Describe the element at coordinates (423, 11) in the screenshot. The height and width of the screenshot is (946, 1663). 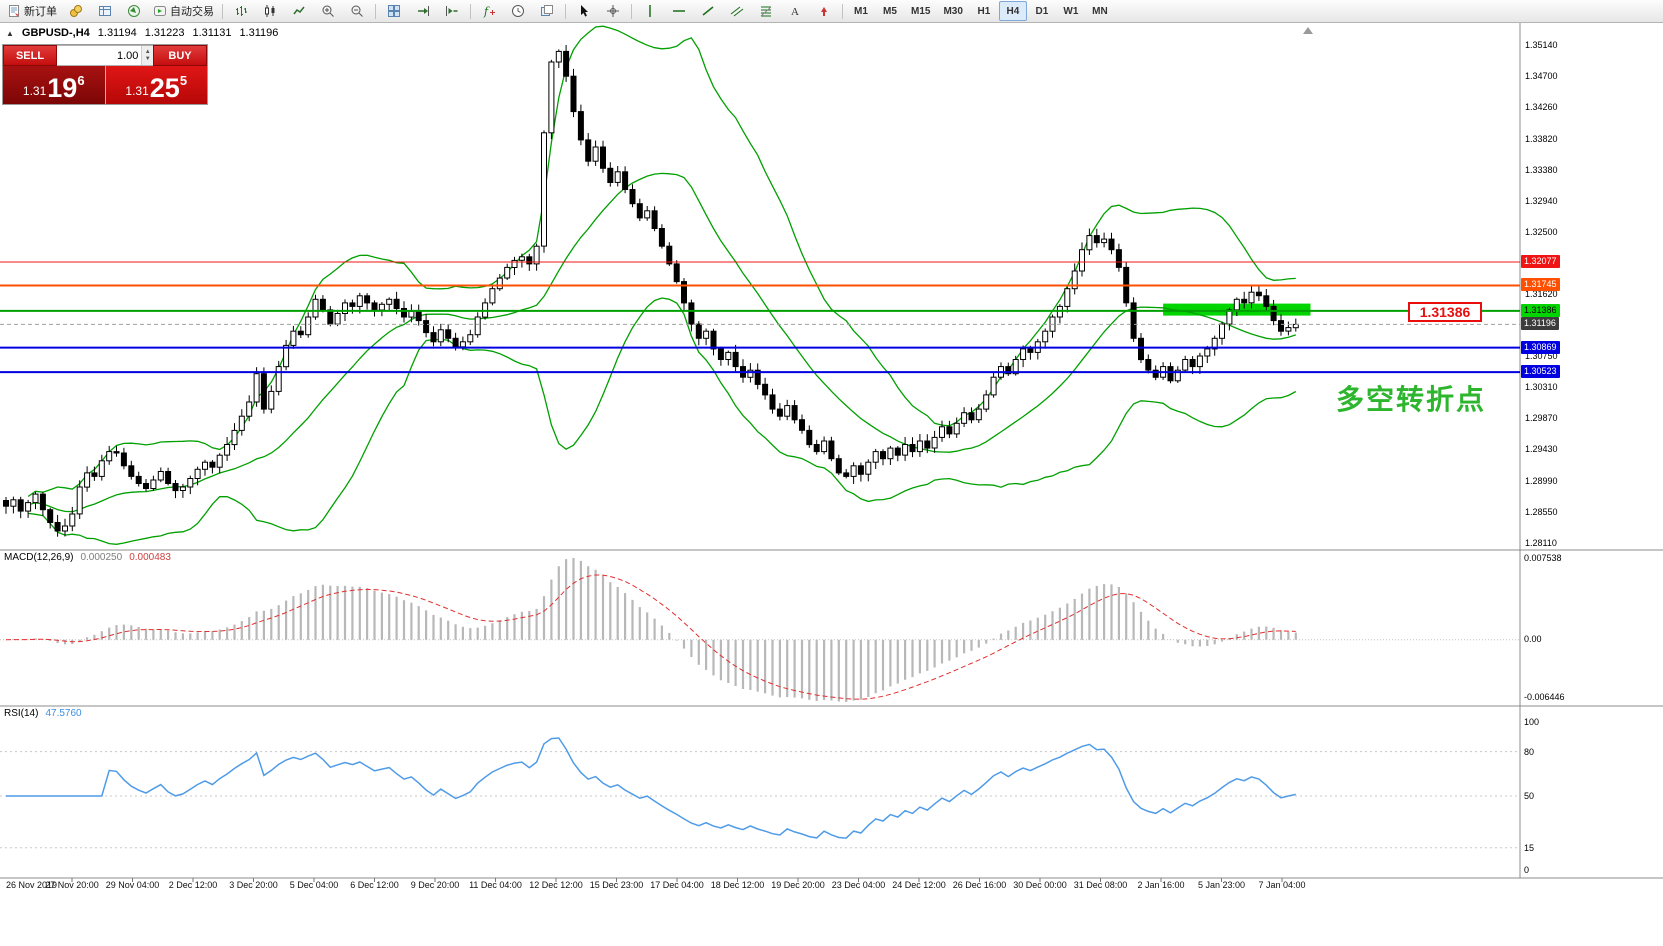
I see `auto-scroll-button` at that location.